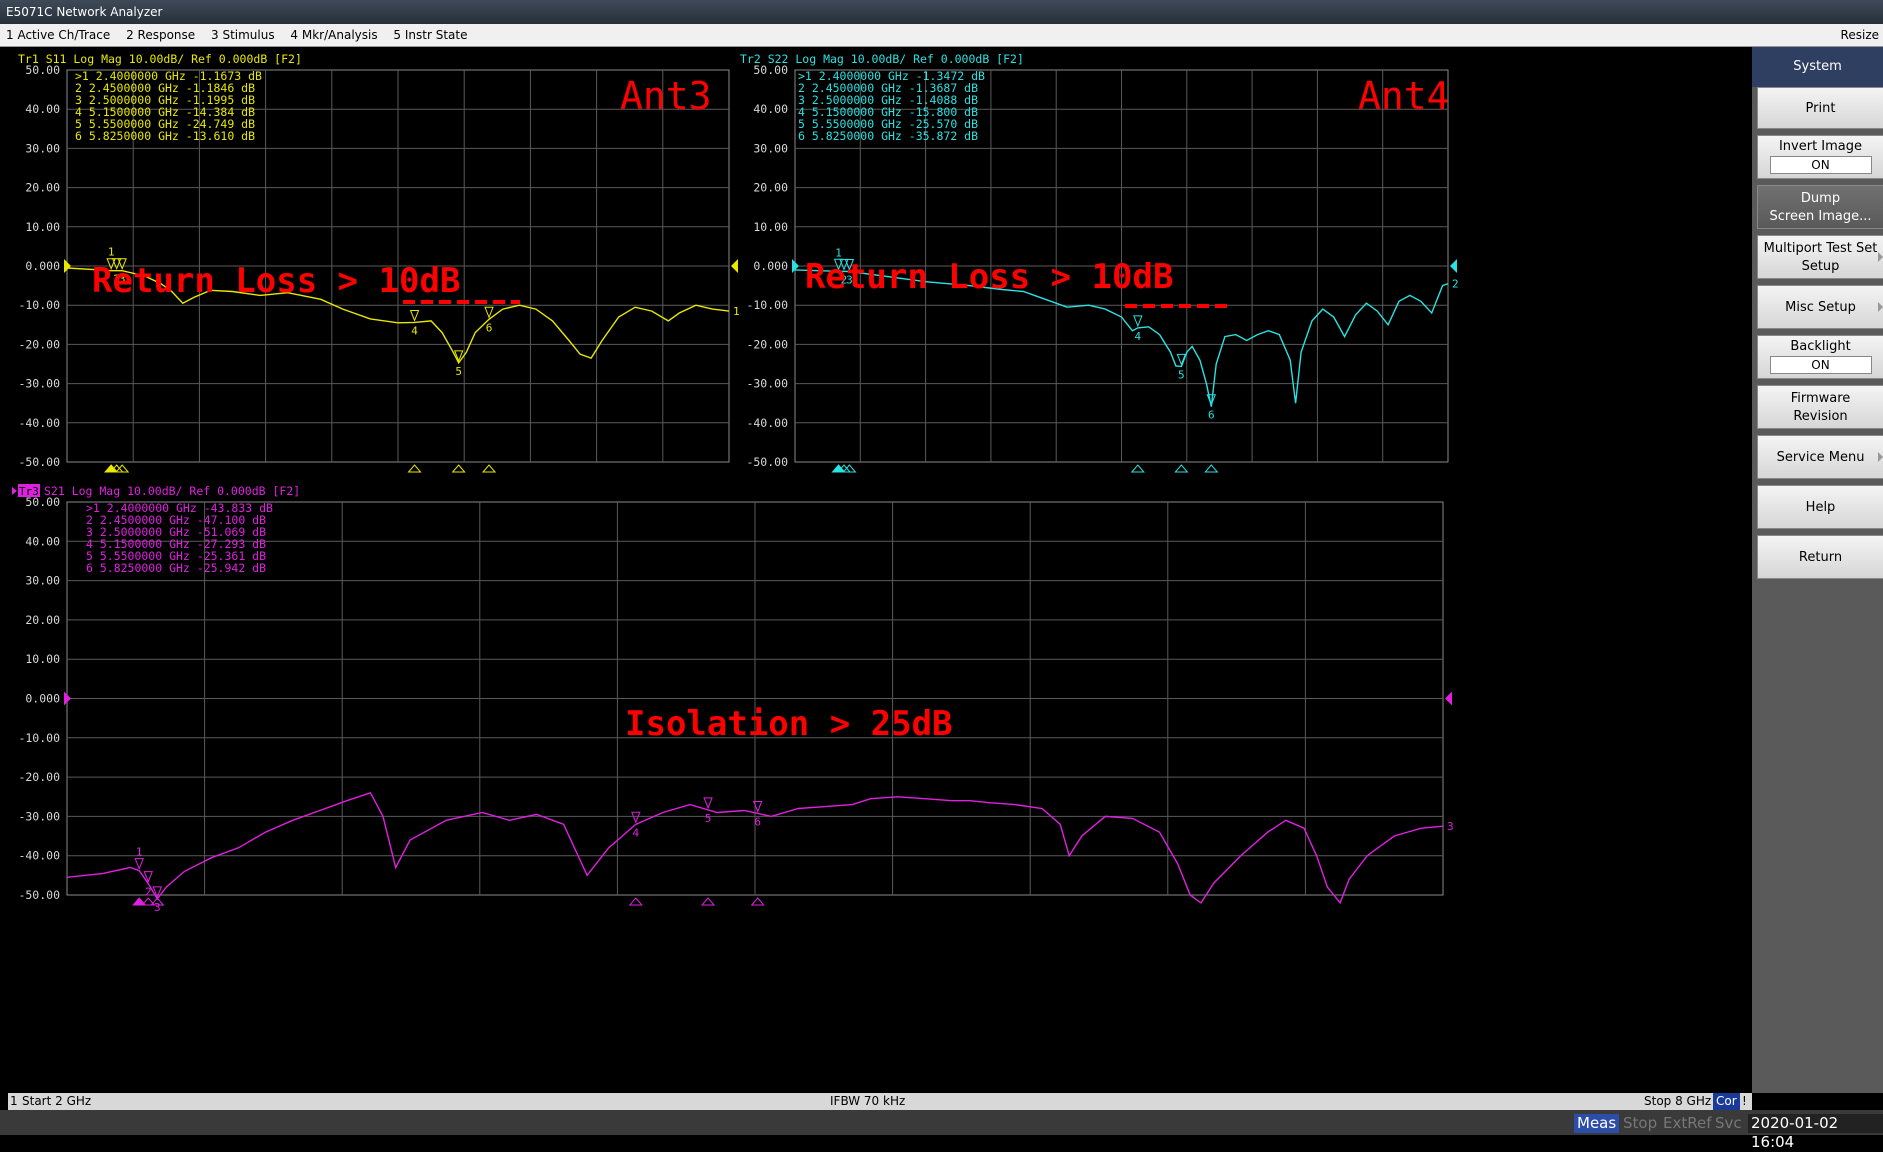 This screenshot has width=1883, height=1152. Describe the element at coordinates (176, 520) in the screenshot. I see `marker-readout-row: 2 2.4500000 GHz -47.100 dB` at that location.